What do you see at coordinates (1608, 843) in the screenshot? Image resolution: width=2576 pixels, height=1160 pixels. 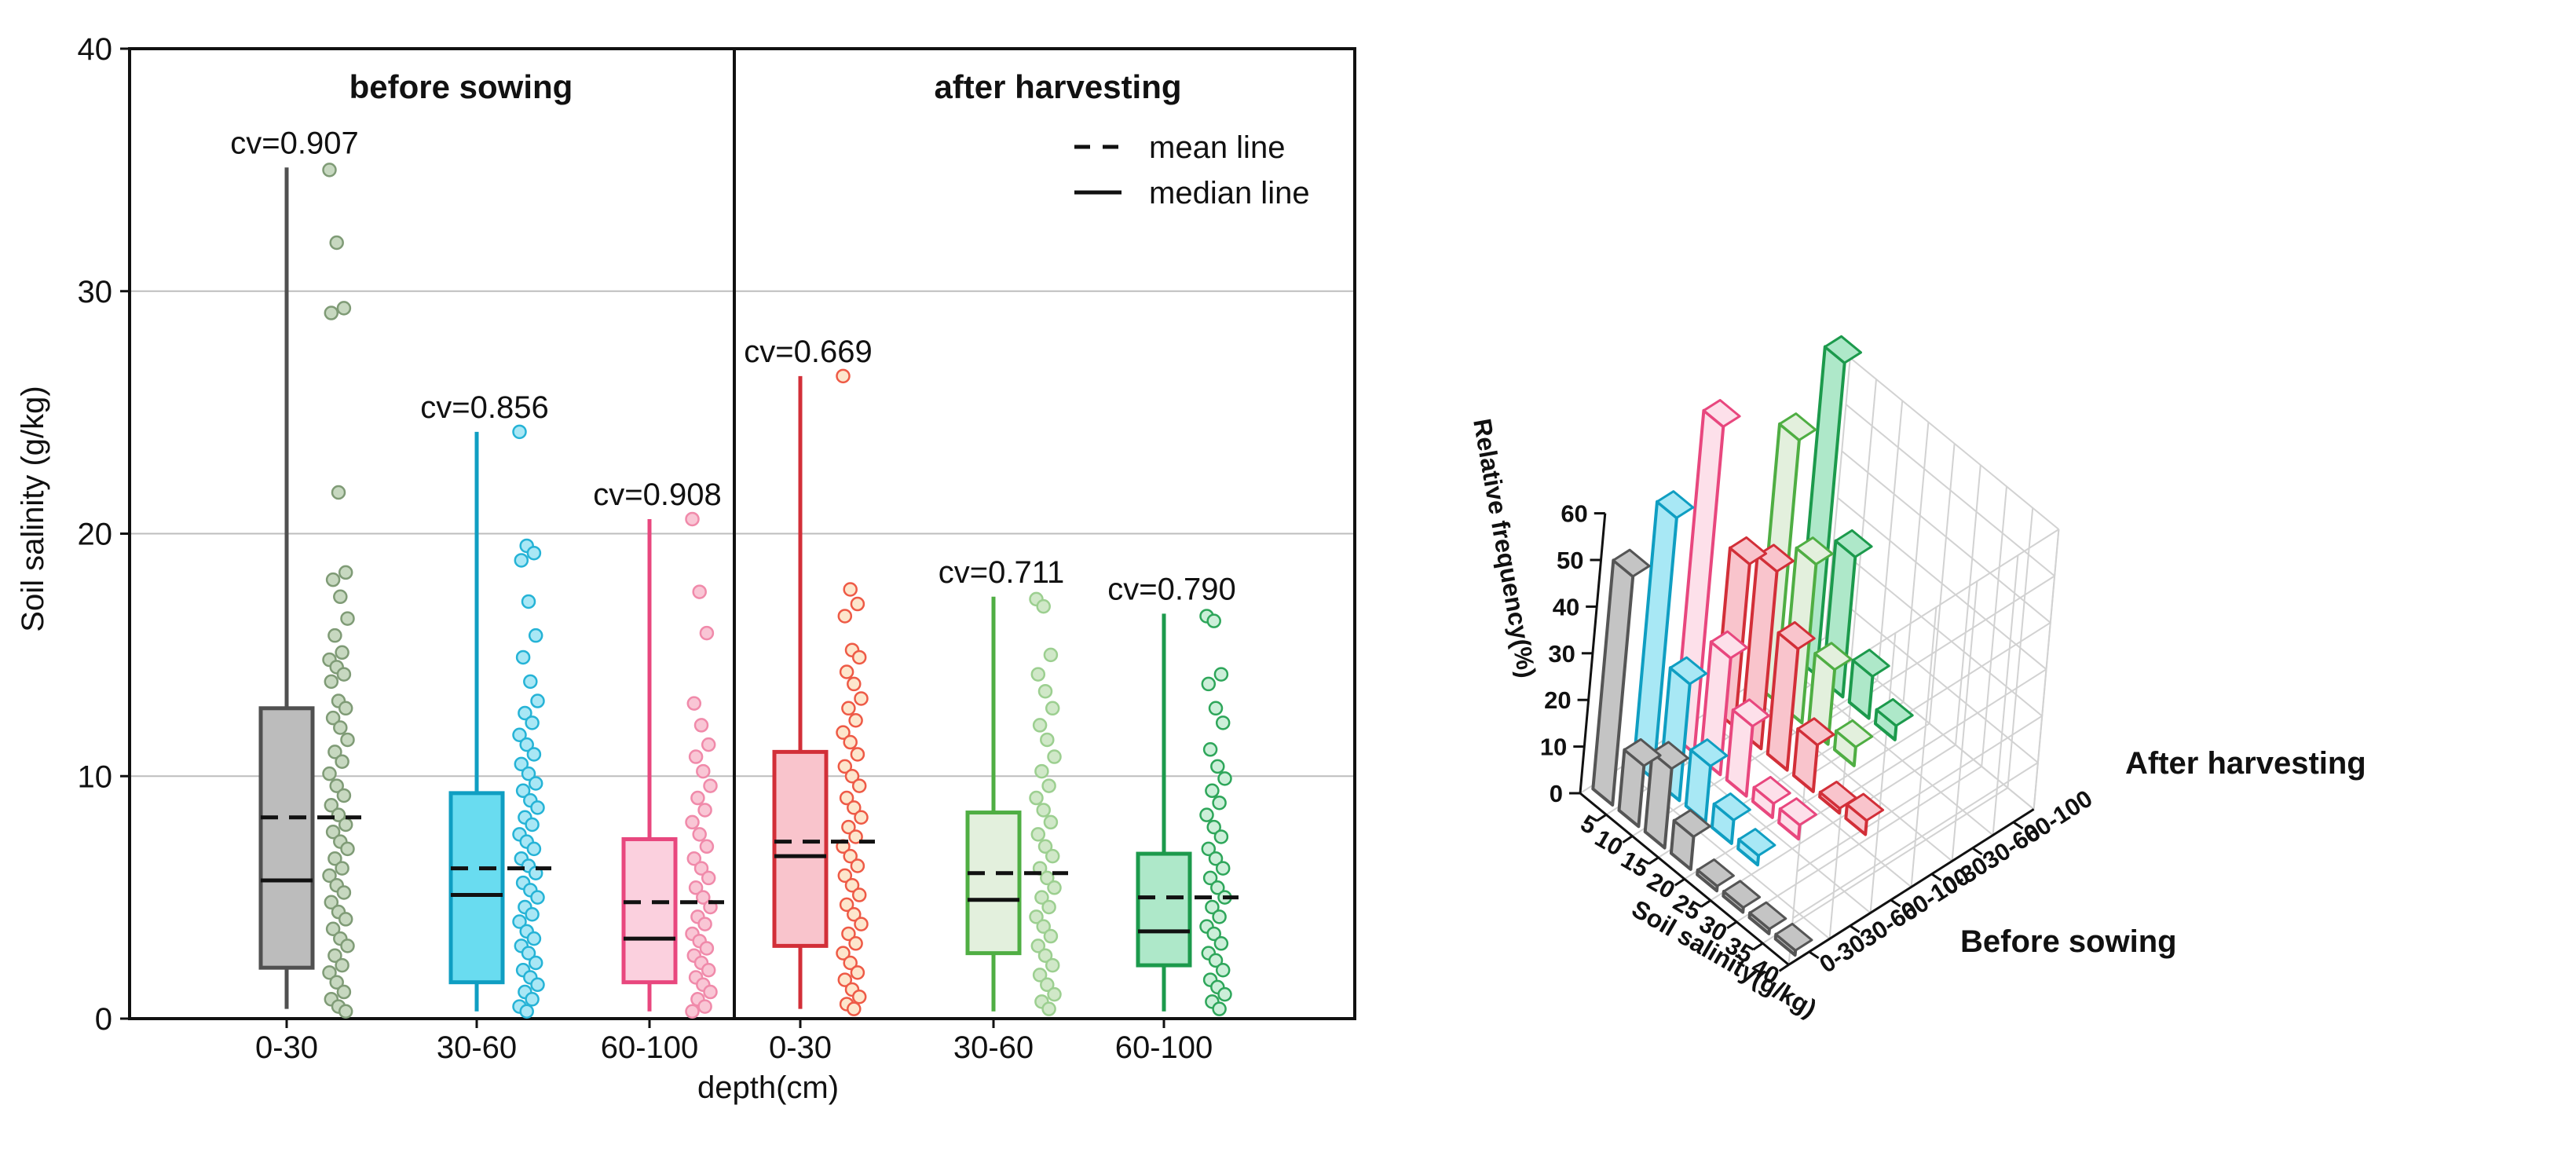 I see `x-tick-label: 10` at bounding box center [1608, 843].